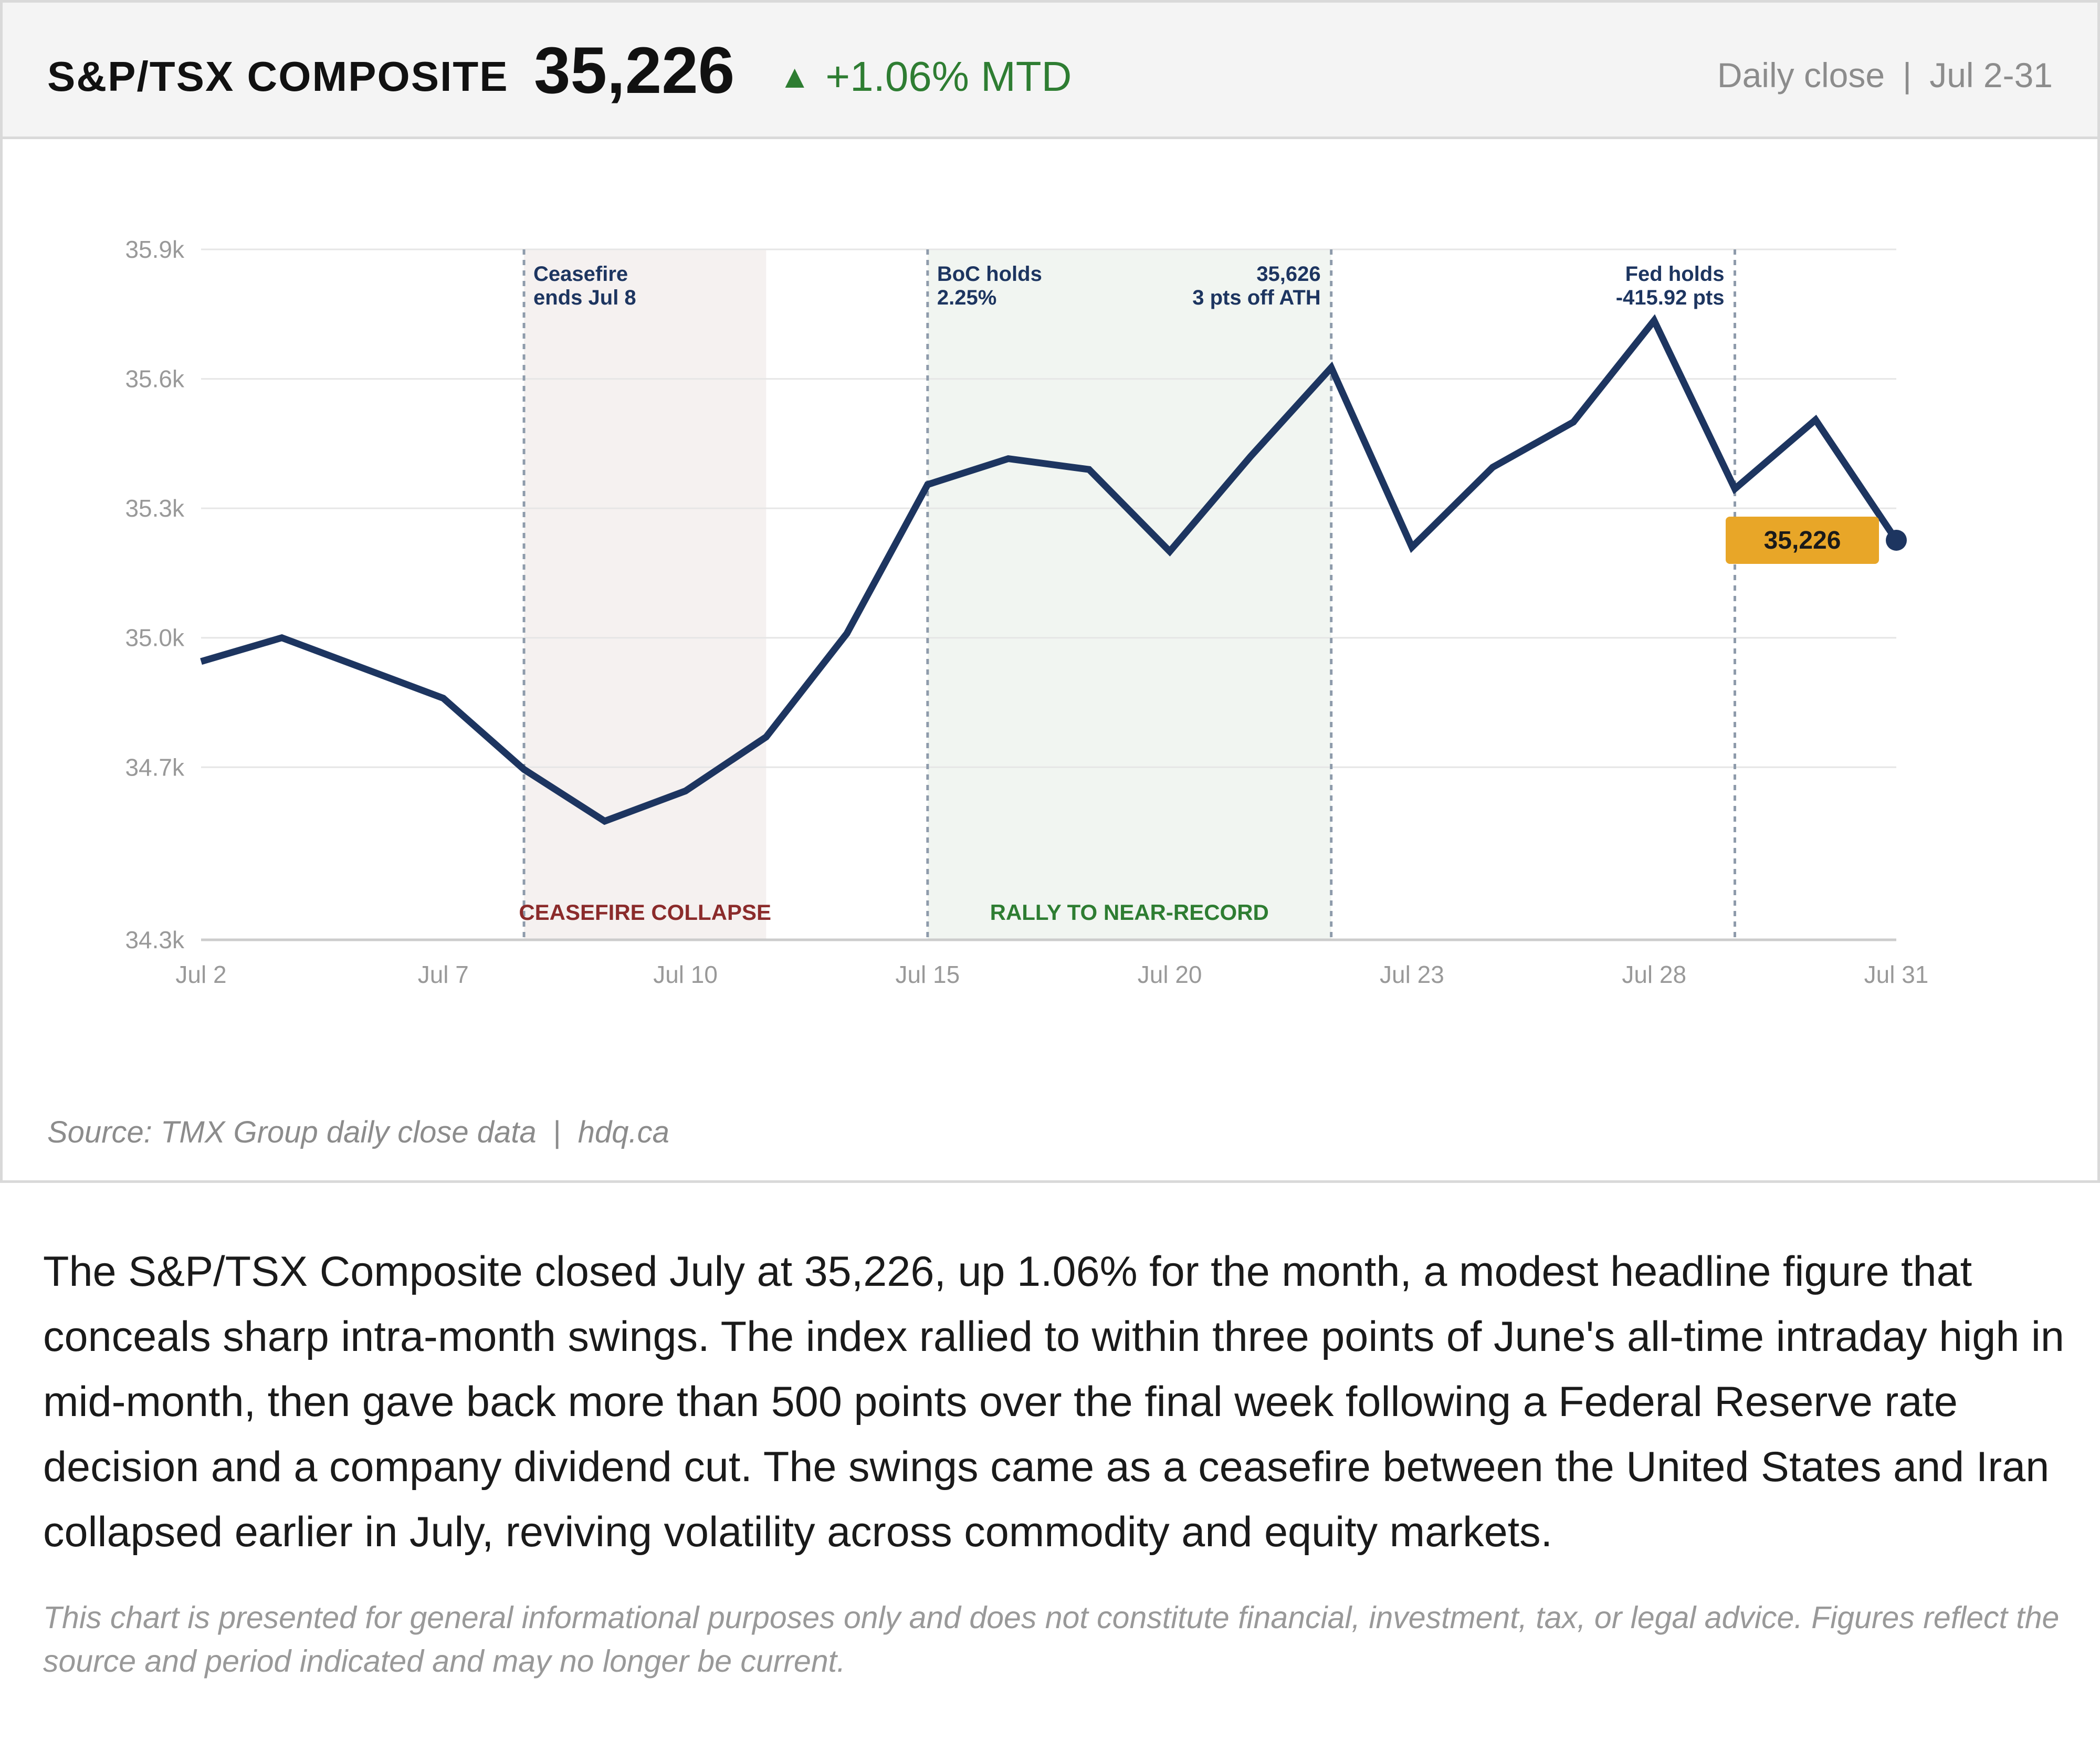  Describe the element at coordinates (685, 974) in the screenshot. I see `x-tick-label: Jul 10` at that location.